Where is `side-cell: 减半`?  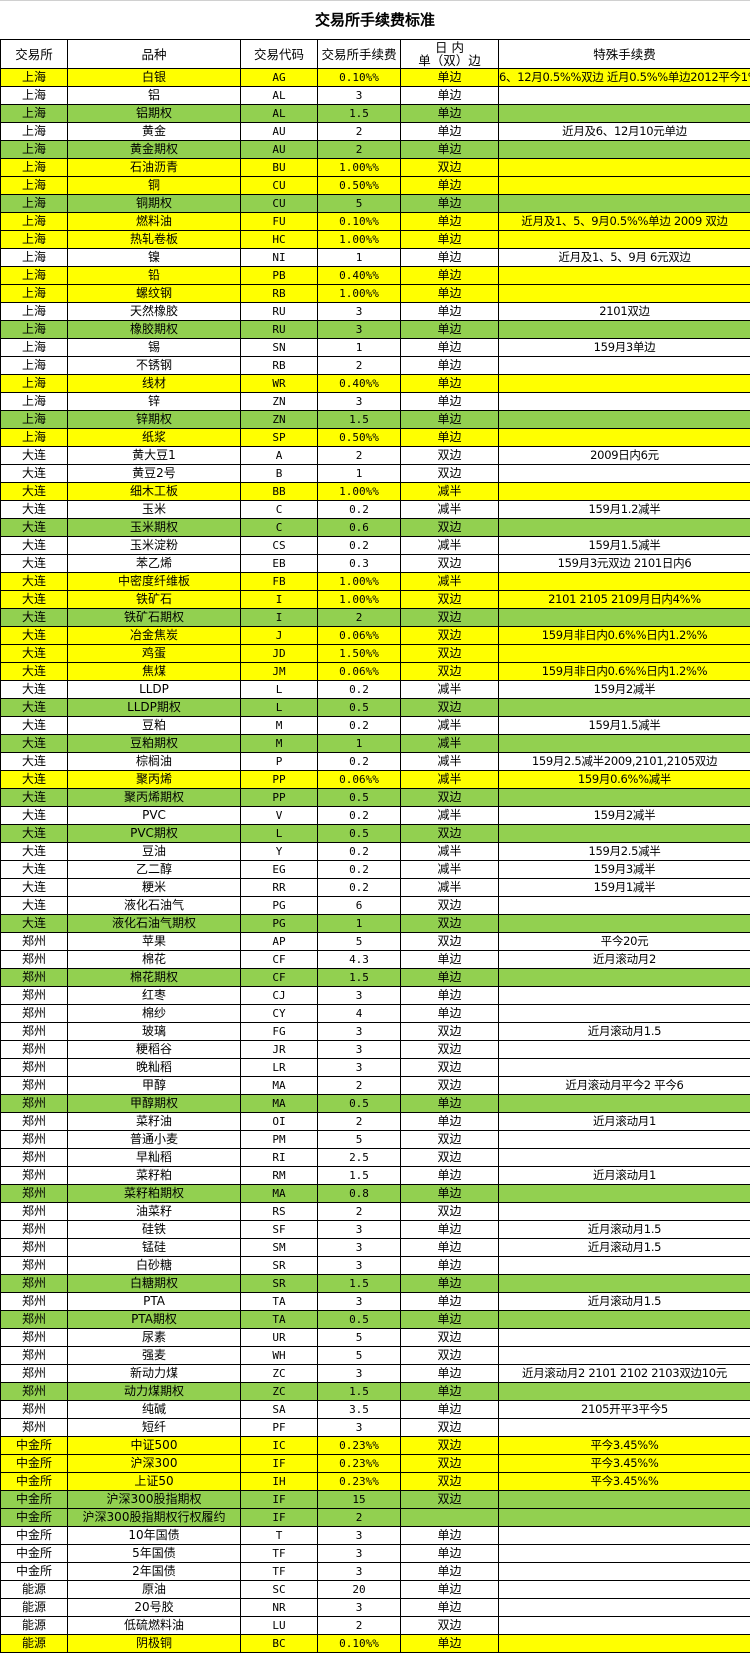 side-cell: 减半 is located at coordinates (449, 743).